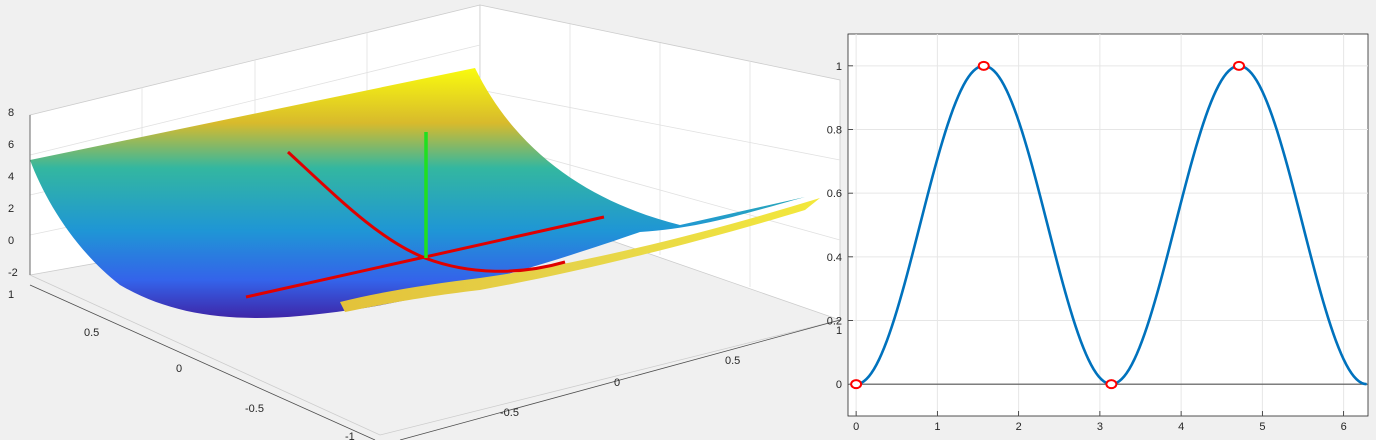 The height and width of the screenshot is (440, 1376). Describe the element at coordinates (834, 258) in the screenshot. I see `y-tick-label: 0.4` at that location.